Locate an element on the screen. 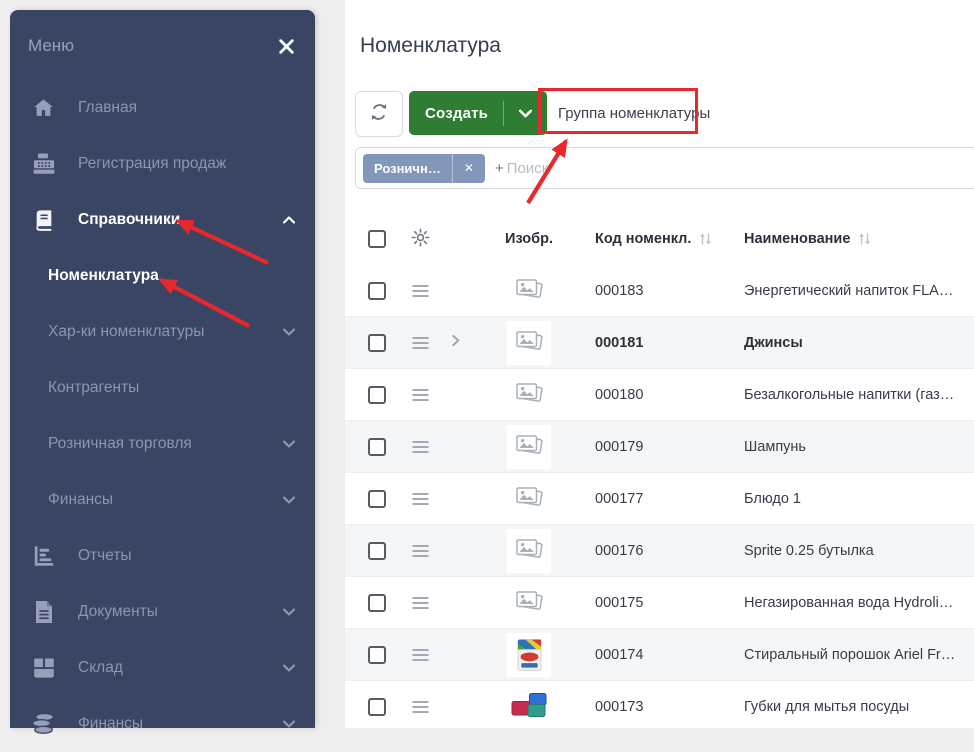 This screenshot has height=752, width=974. table-row: 000173 Губки для мытья посуды is located at coordinates (659, 704).